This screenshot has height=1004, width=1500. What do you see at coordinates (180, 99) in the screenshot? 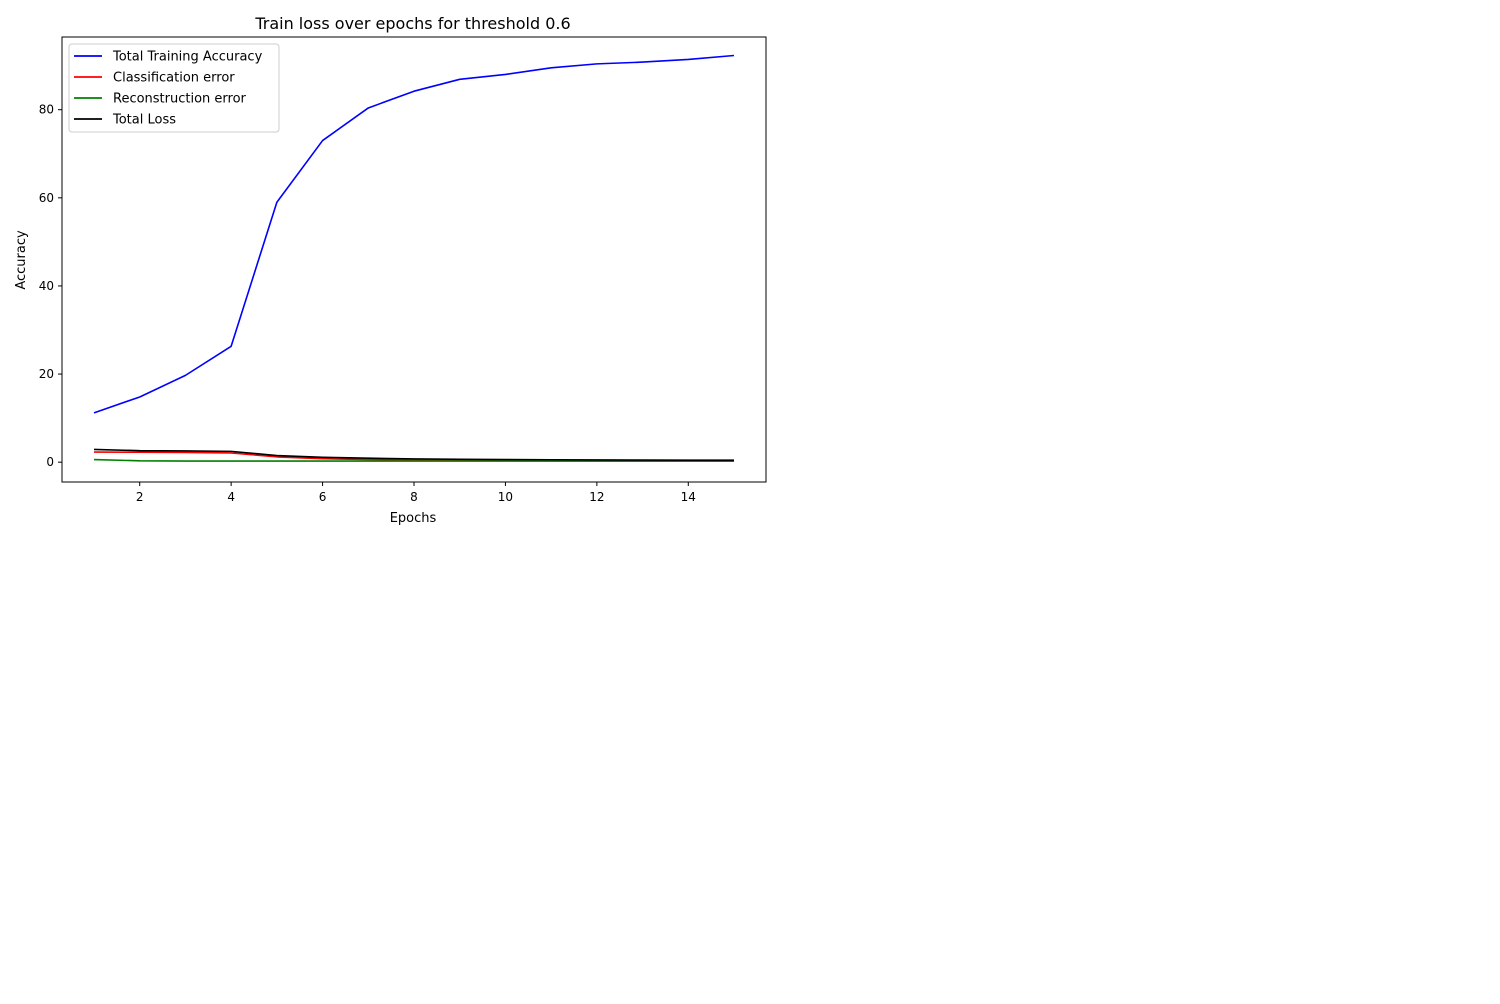
I see `legend-label-2: Reconstruction error` at bounding box center [180, 99].